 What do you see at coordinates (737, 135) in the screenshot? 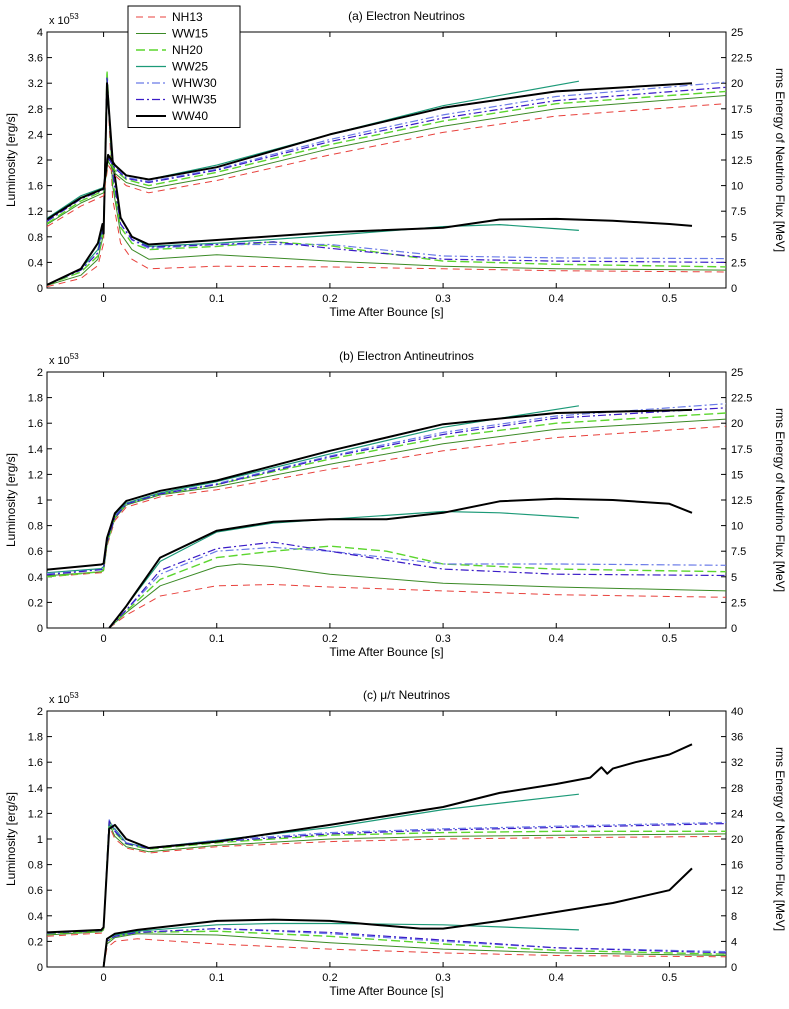
I see `y2-tick-label: 15` at bounding box center [737, 135].